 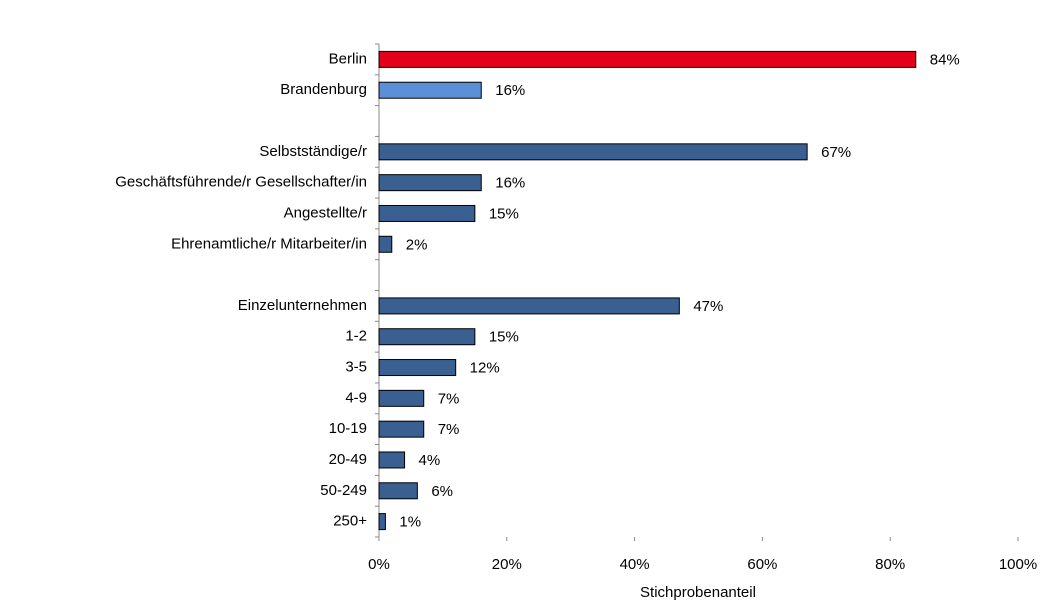 What do you see at coordinates (708, 306) in the screenshot?
I see `data-label: 47%` at bounding box center [708, 306].